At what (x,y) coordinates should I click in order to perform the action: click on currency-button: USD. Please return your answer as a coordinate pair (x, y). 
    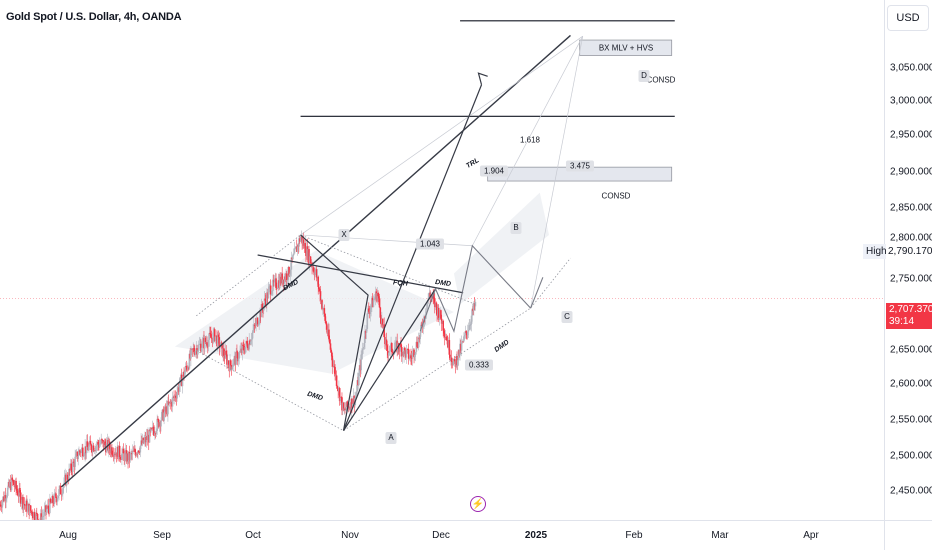
    Looking at the image, I should click on (908, 18).